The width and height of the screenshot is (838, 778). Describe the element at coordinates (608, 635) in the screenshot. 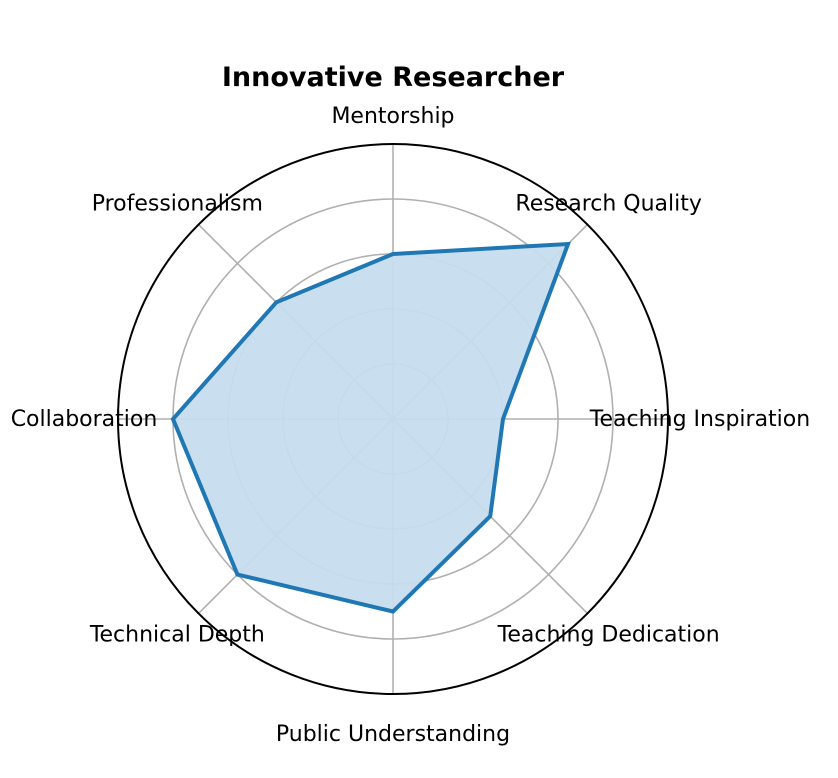

I see `axis-label-teaching-dedication: Teaching Dedication` at that location.